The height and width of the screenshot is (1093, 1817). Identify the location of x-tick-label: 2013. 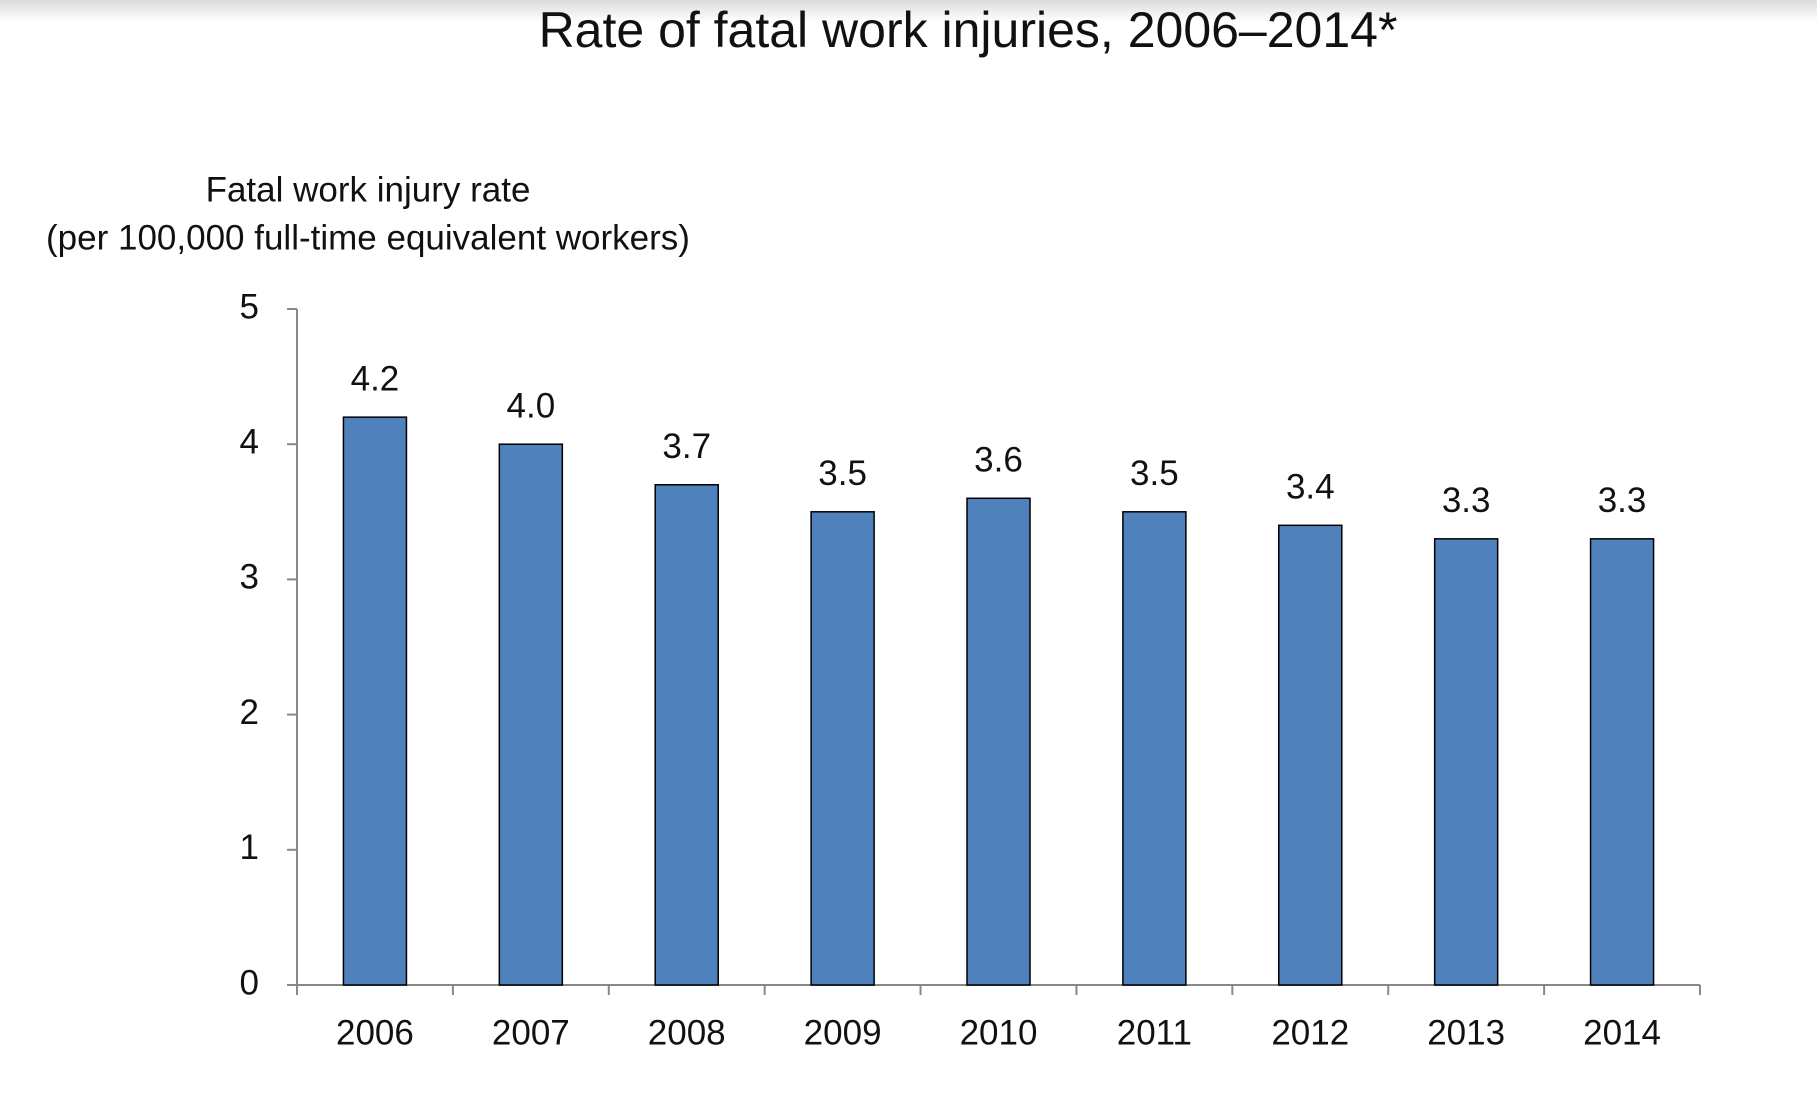
(1466, 1032).